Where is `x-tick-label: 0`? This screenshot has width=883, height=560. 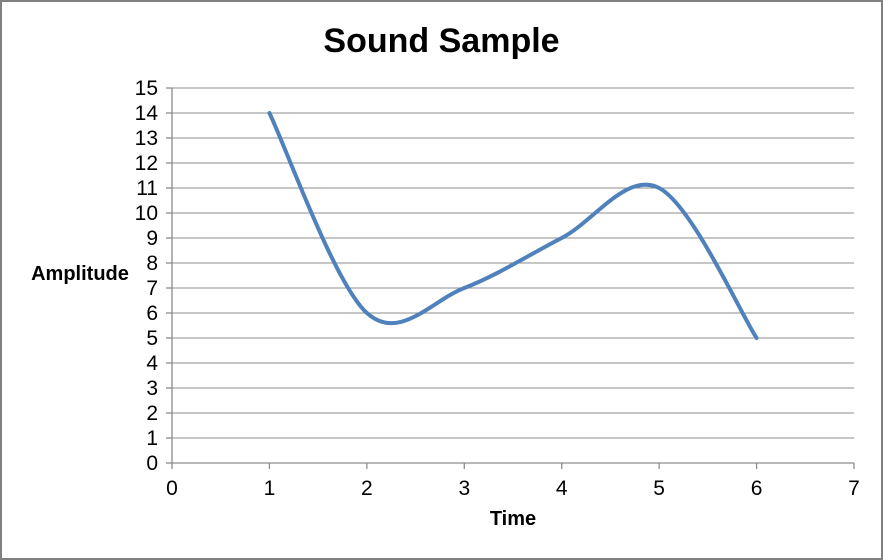 x-tick-label: 0 is located at coordinates (172, 488).